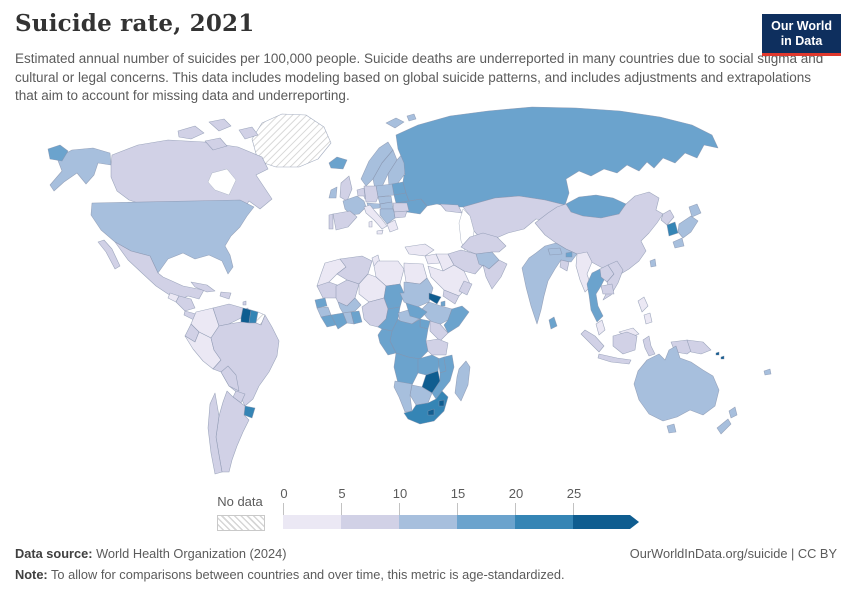 Image resolution: width=850 pixels, height=600 pixels. What do you see at coordinates (342, 493) in the screenshot?
I see `legend-tick-label: 5` at bounding box center [342, 493].